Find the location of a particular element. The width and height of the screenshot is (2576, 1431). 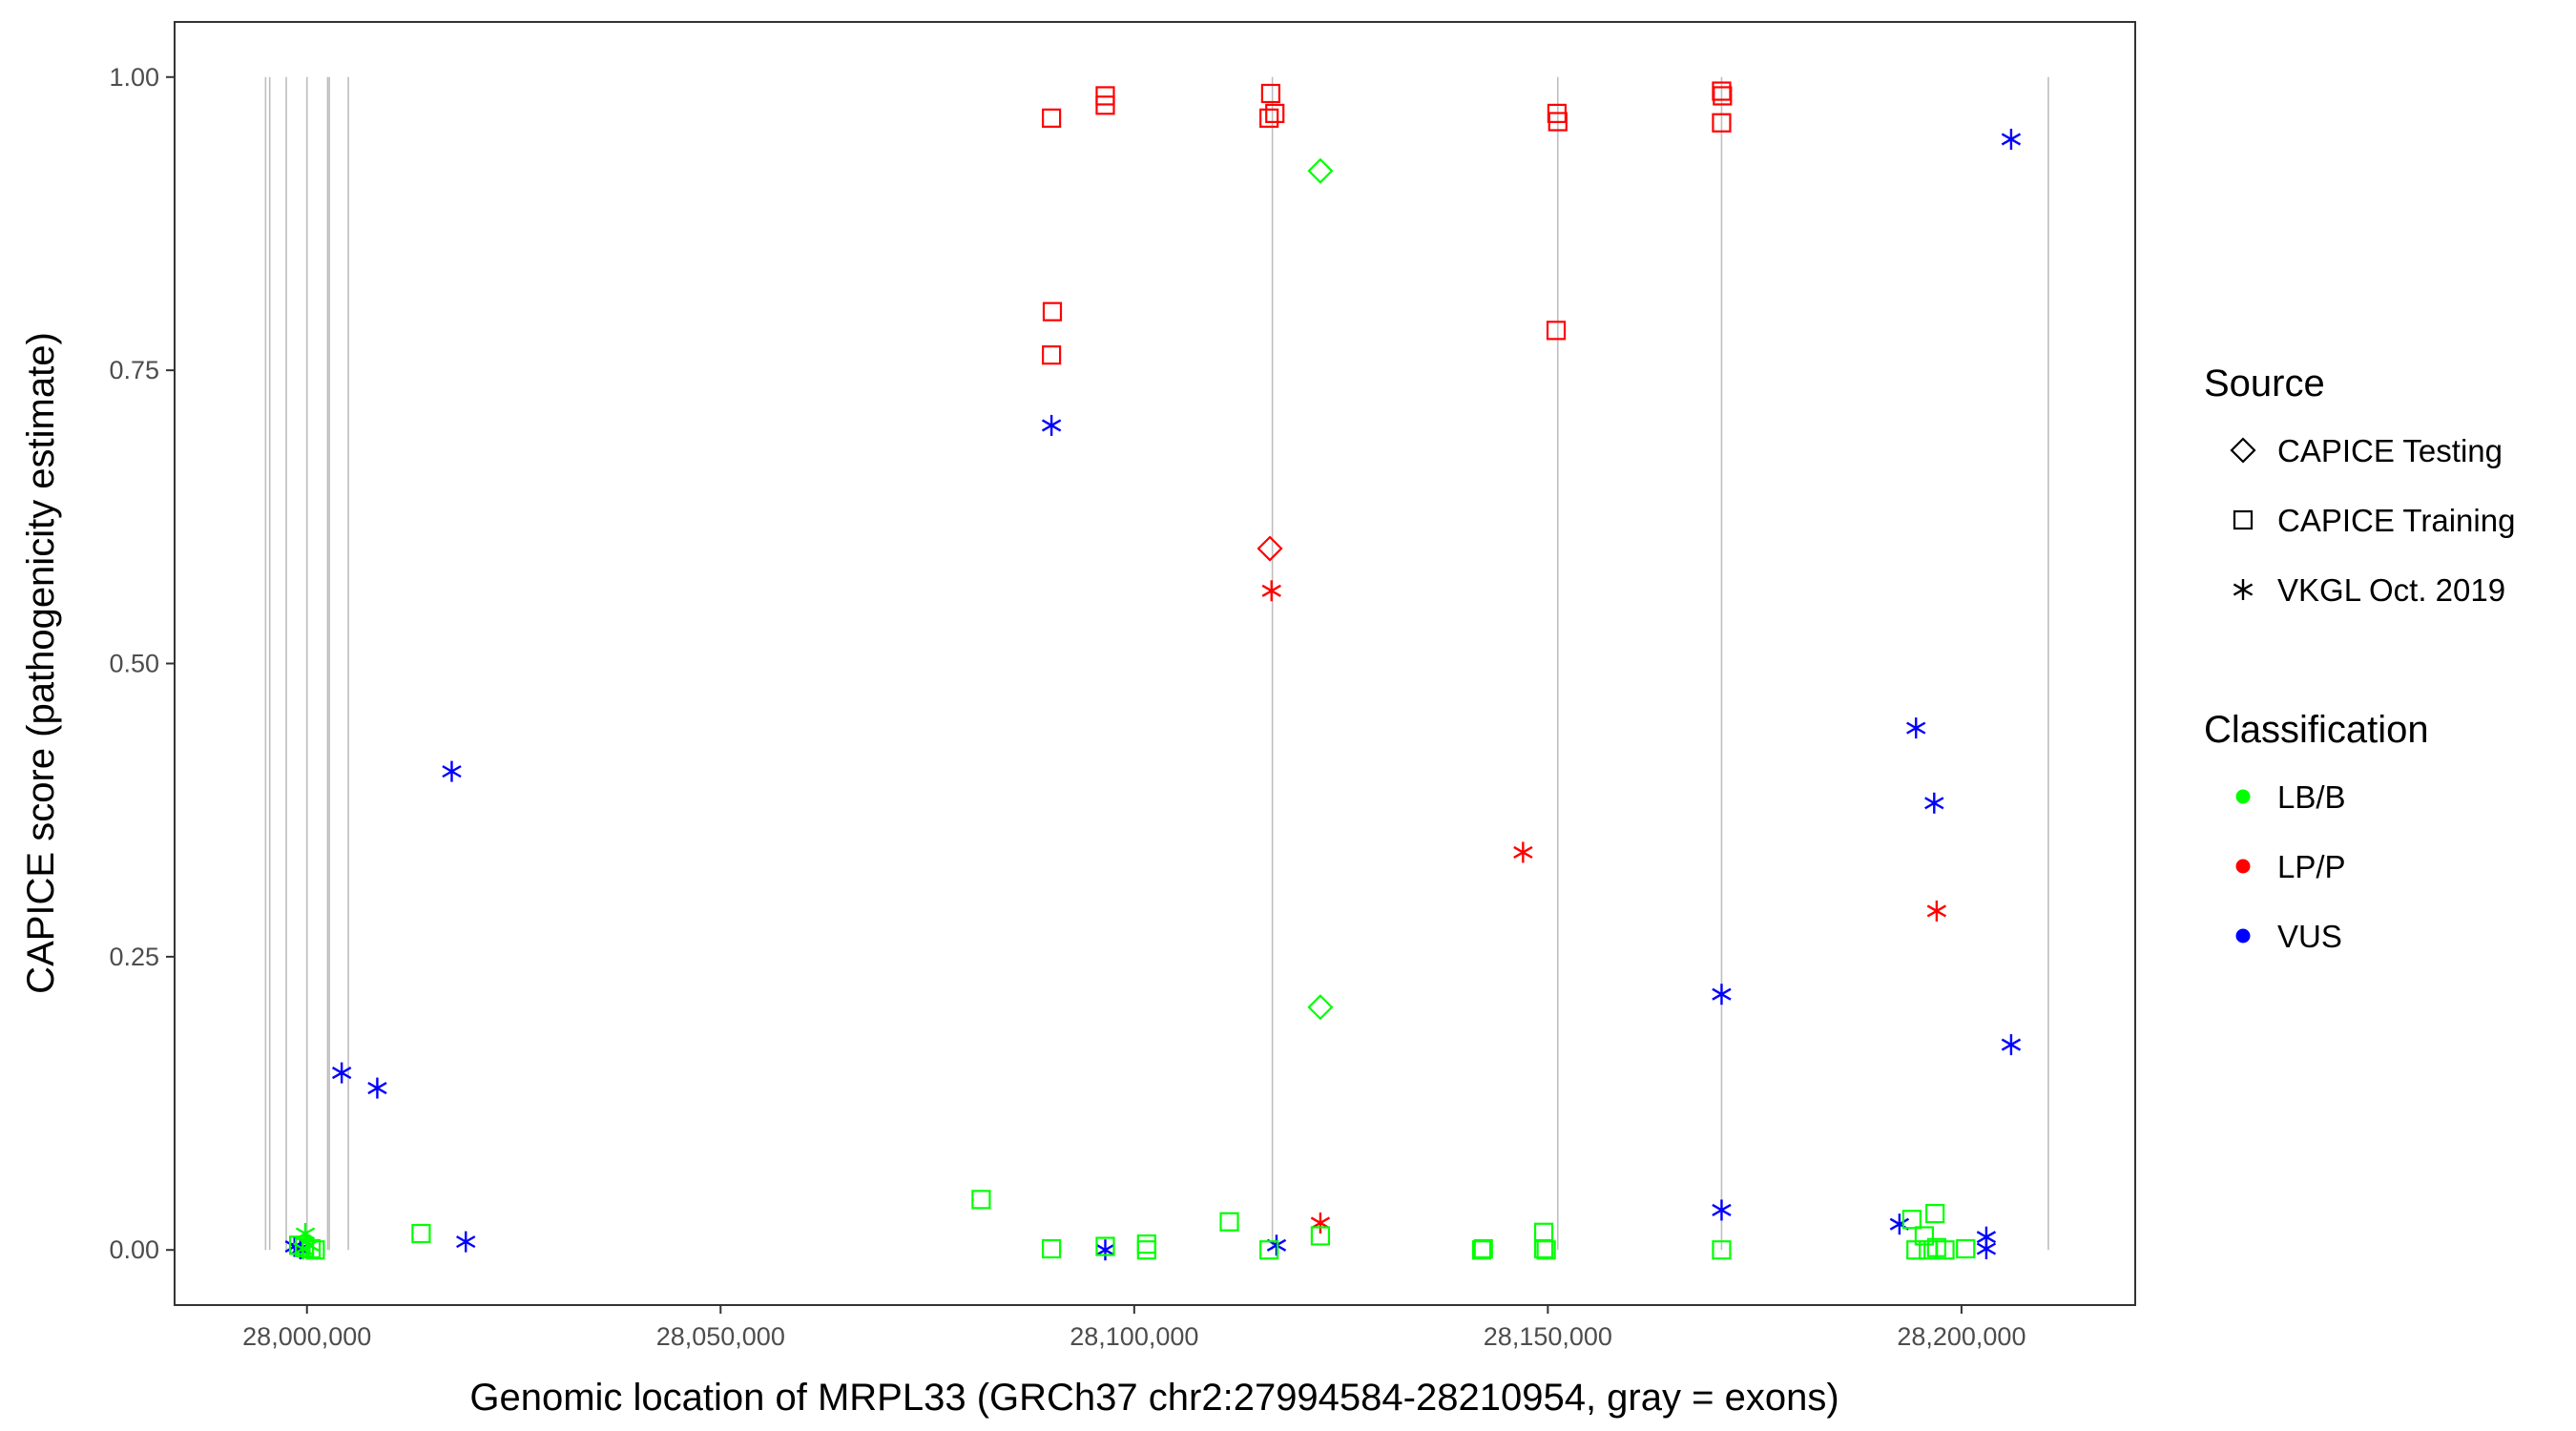

y-tick-label: 1.00 is located at coordinates (134, 77).